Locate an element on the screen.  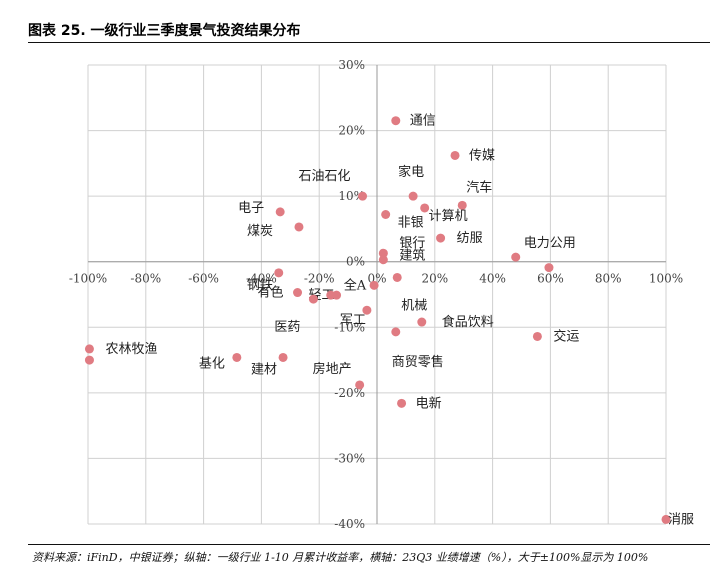
data-label: 基化 is located at coordinates (212, 363).